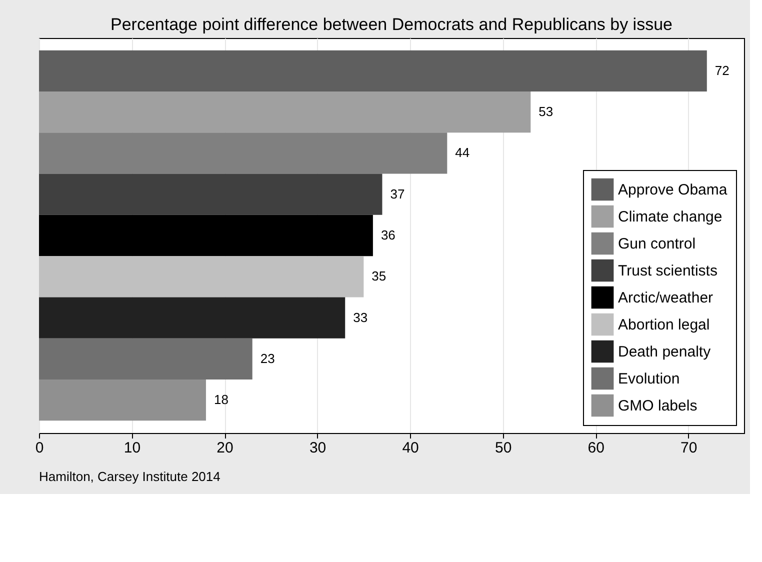 This screenshot has width=762, height=562. What do you see at coordinates (657, 244) in the screenshot?
I see `legend-label: Gun control` at bounding box center [657, 244].